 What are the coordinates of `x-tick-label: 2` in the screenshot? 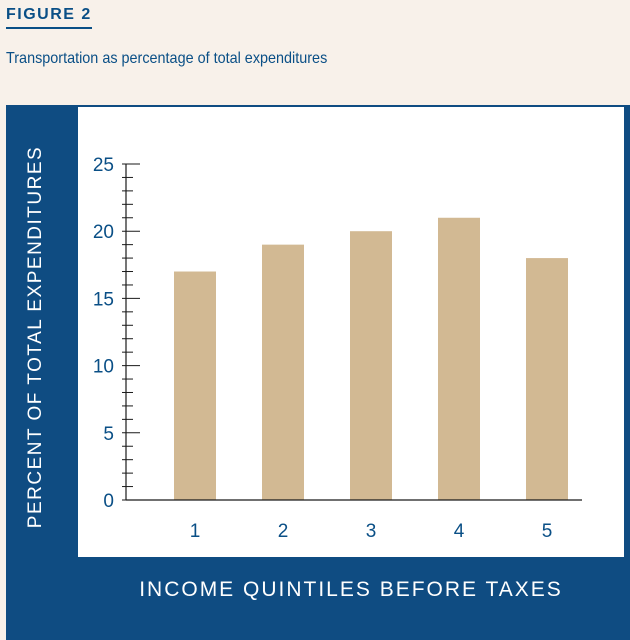 It's located at (283, 531).